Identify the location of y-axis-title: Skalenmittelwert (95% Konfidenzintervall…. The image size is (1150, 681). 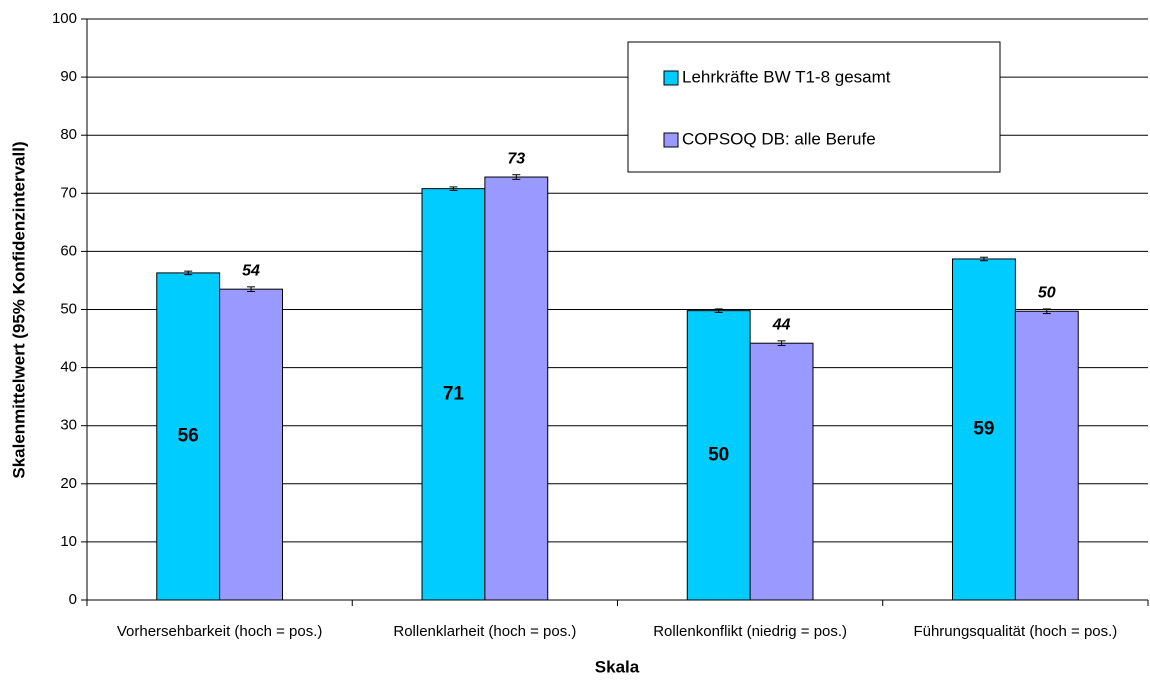
(18, 309).